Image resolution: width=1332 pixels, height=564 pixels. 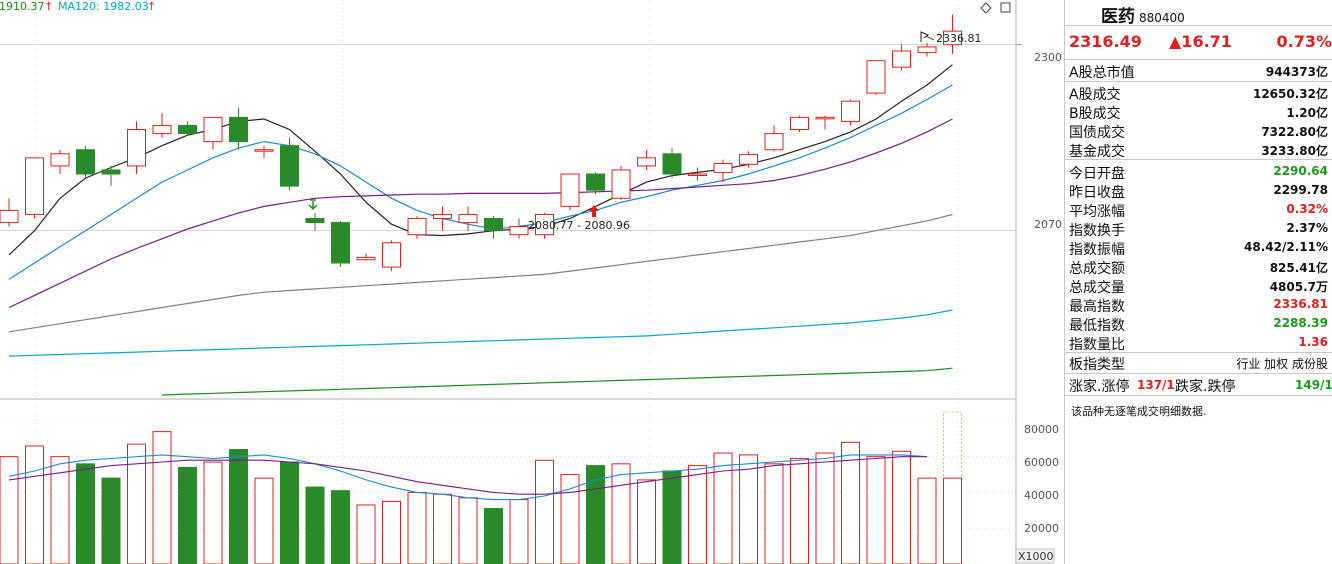 What do you see at coordinates (1282, 364) in the screenshot?
I see `index-type-value: 行业 加权 成份股` at bounding box center [1282, 364].